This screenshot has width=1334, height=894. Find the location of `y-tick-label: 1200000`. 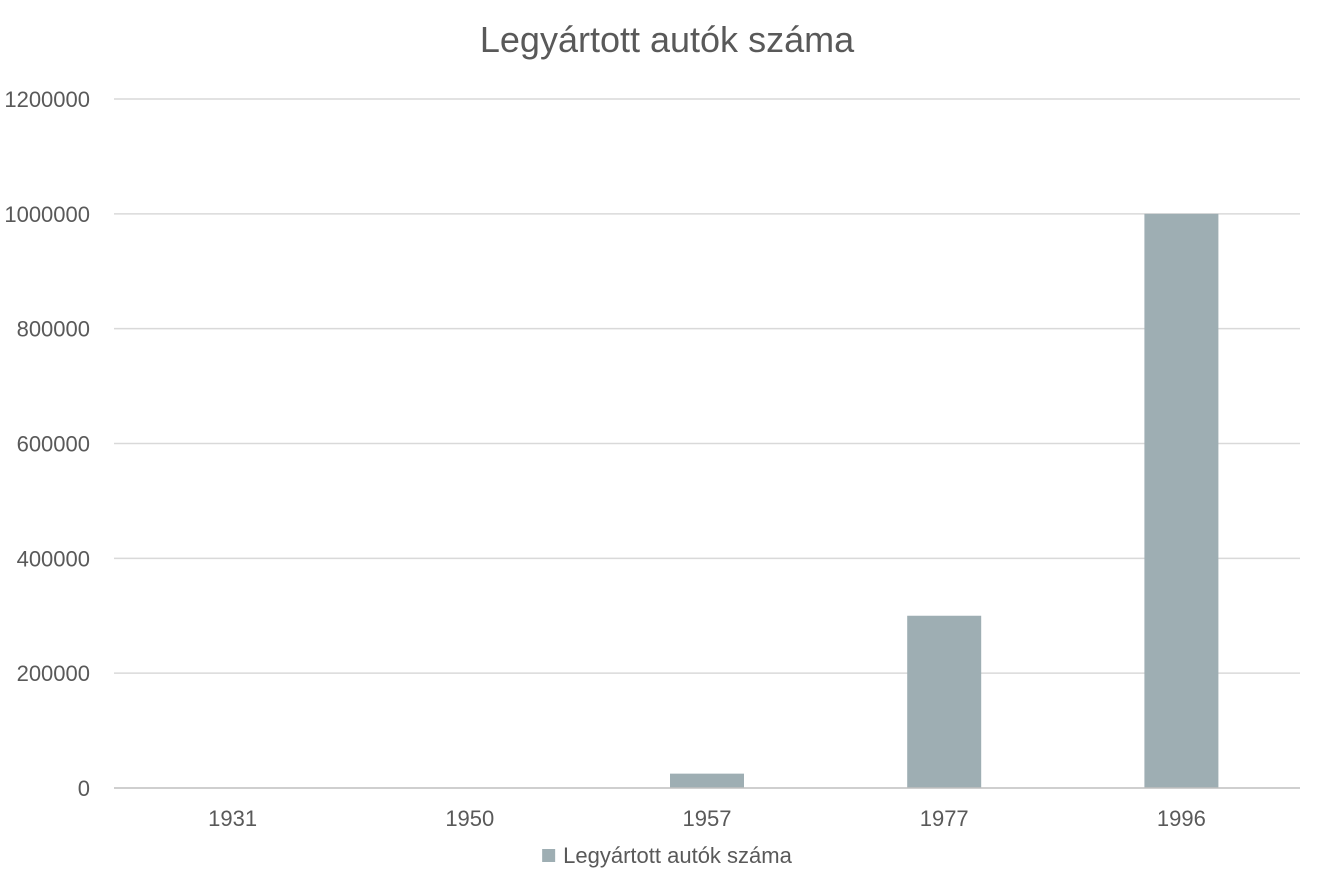

y-tick-label: 1200000 is located at coordinates (47, 99).